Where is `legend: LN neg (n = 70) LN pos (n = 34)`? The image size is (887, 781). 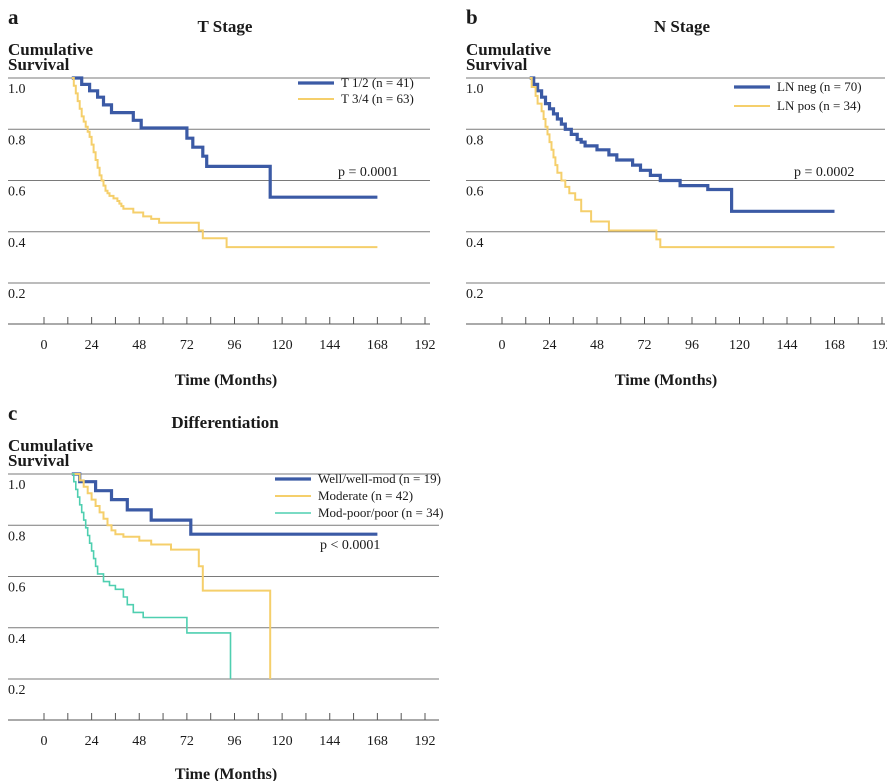
legend: LN neg (n = 70) LN pos (n = 34) is located at coordinates (798, 96).